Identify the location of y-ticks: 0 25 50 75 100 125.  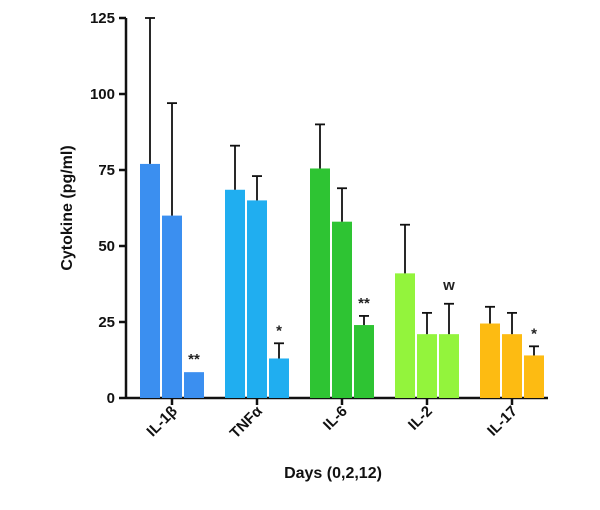
(108, 208).